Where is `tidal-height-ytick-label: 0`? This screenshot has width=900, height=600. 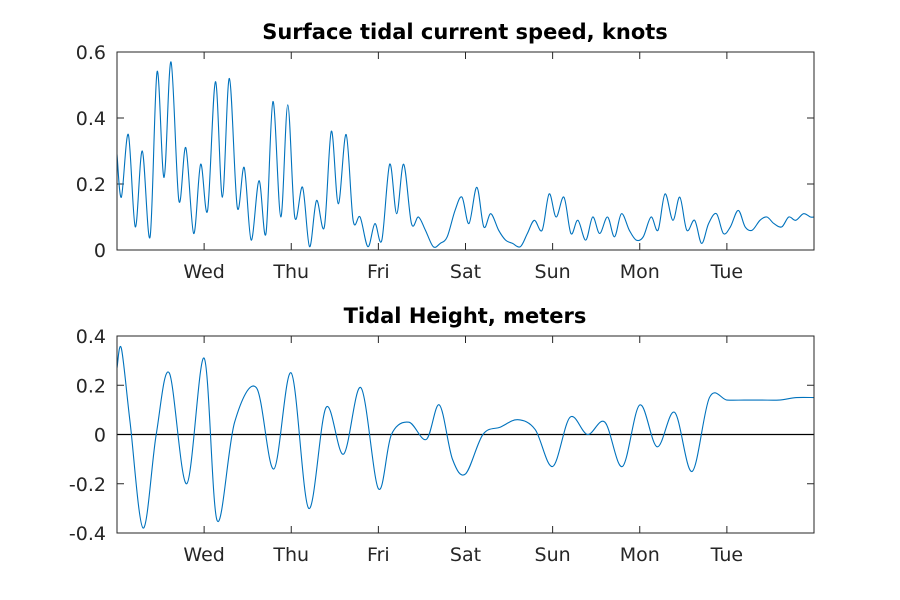
tidal-height-ytick-label: 0 is located at coordinates (100, 436).